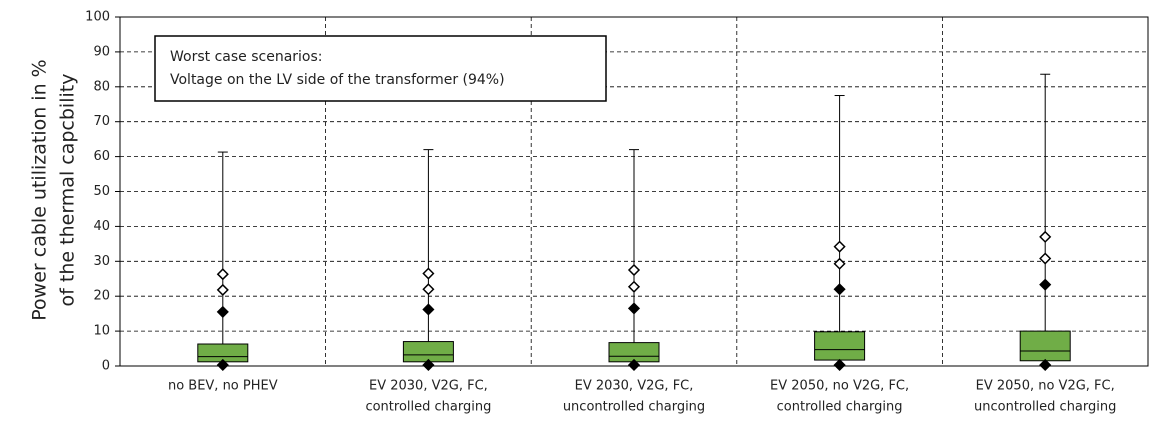 The width and height of the screenshot is (1153, 424). I want to click on y-tick-label: 10, so click(101, 331).